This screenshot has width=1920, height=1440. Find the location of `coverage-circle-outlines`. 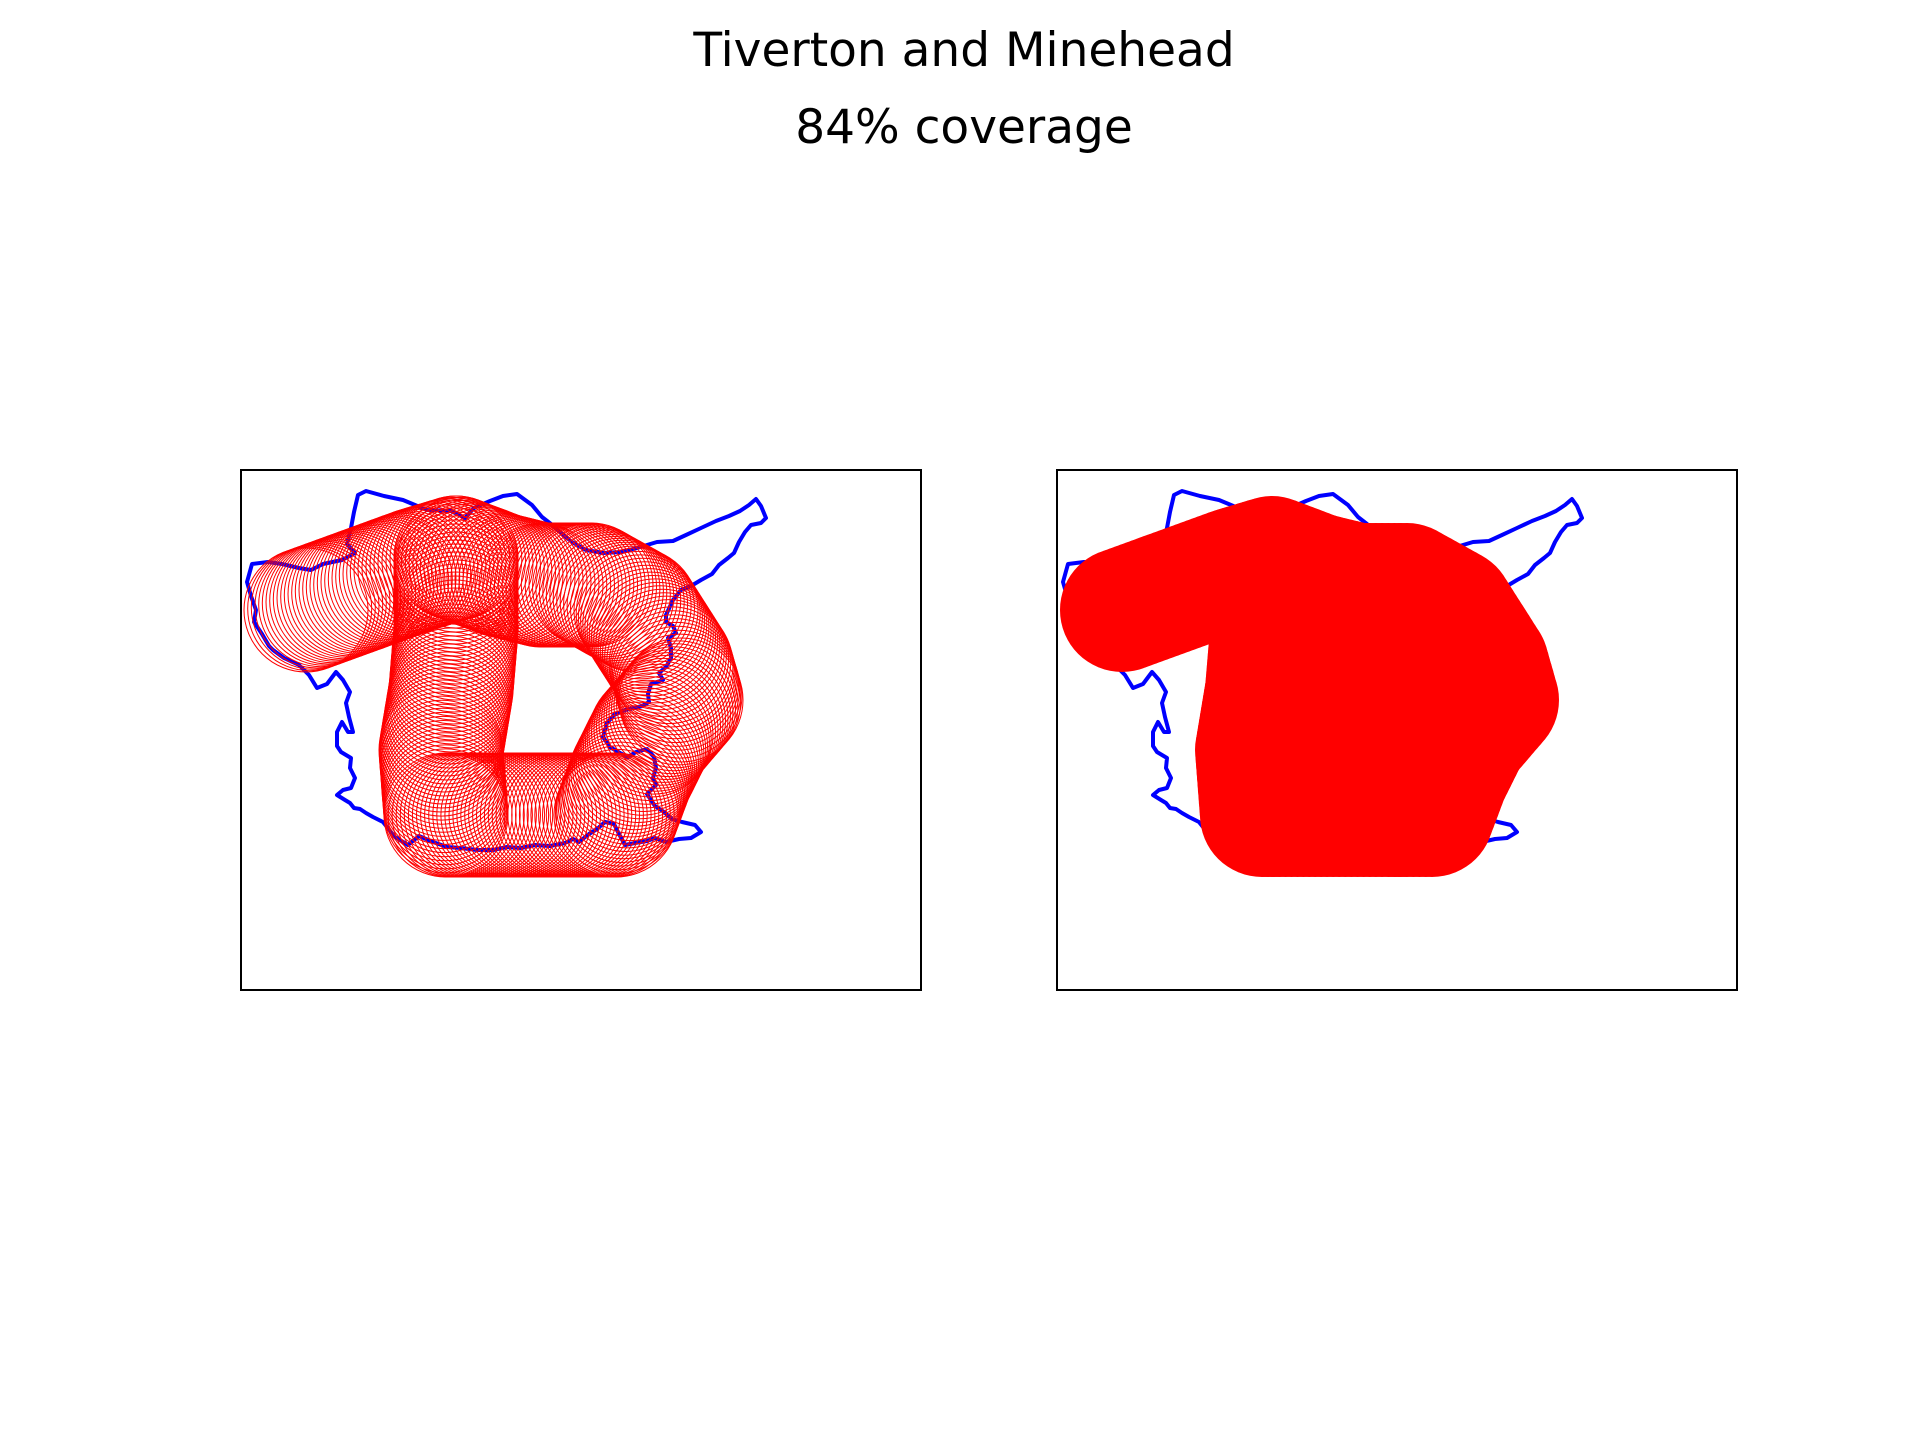

coverage-circle-outlines is located at coordinates (493, 686).